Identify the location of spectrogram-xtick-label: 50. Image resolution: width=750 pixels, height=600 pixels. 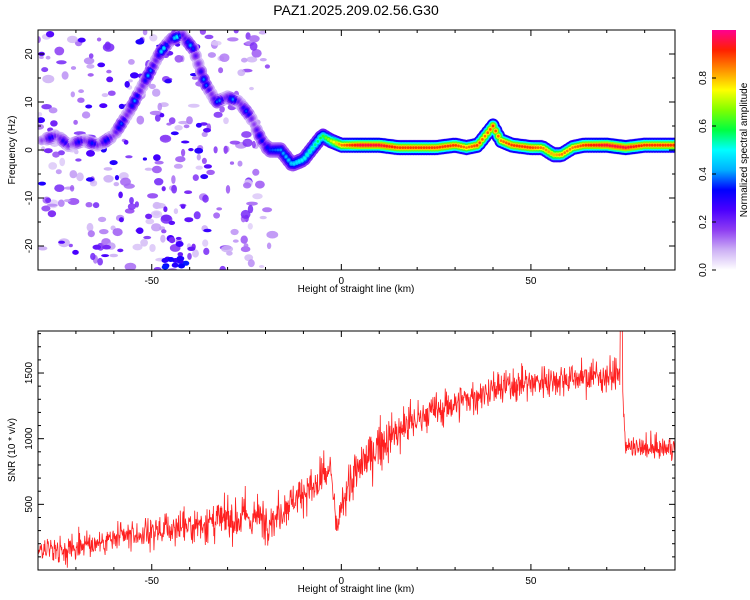
(531, 281).